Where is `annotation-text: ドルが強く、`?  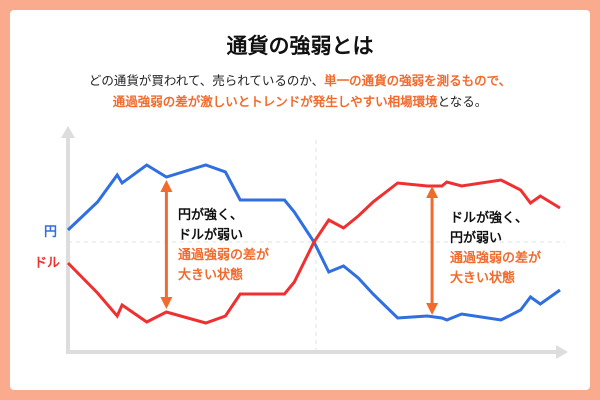 annotation-text: ドルが強く、 is located at coordinates (489, 218).